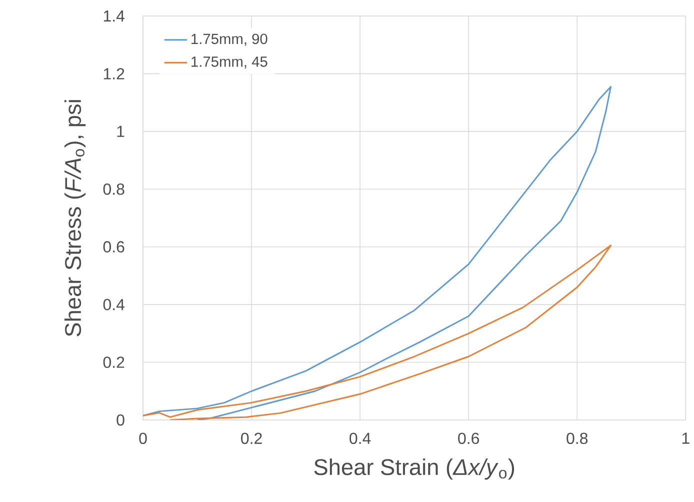 The image size is (694, 502). I want to click on y-tick-label: 0.4, so click(113, 304).